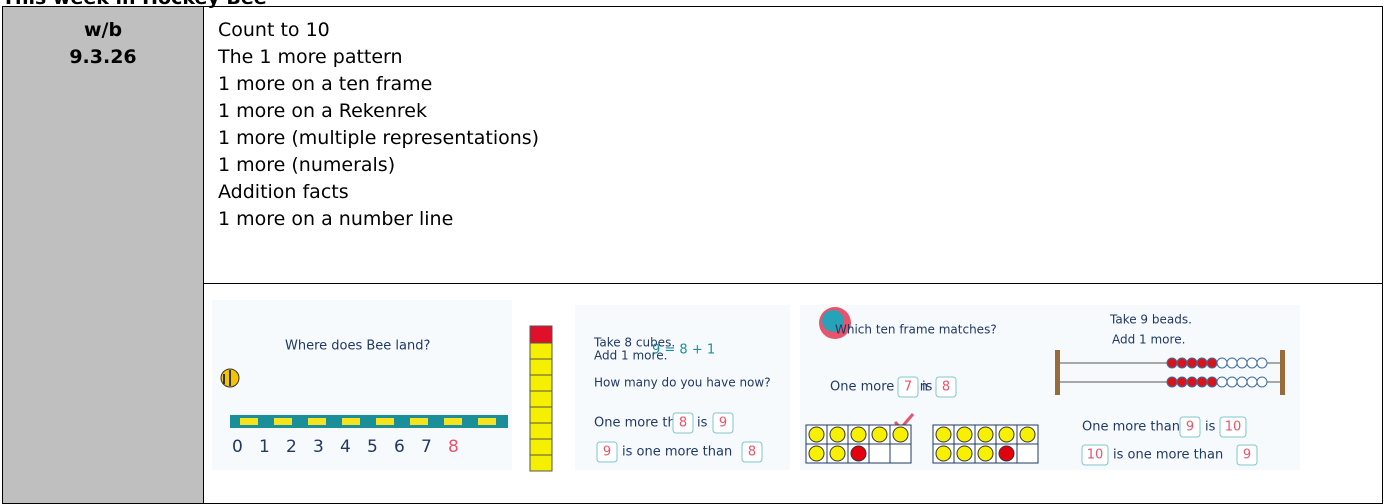 The height and width of the screenshot is (504, 1385). Describe the element at coordinates (264, 447) in the screenshot. I see `number-label: 1` at that location.